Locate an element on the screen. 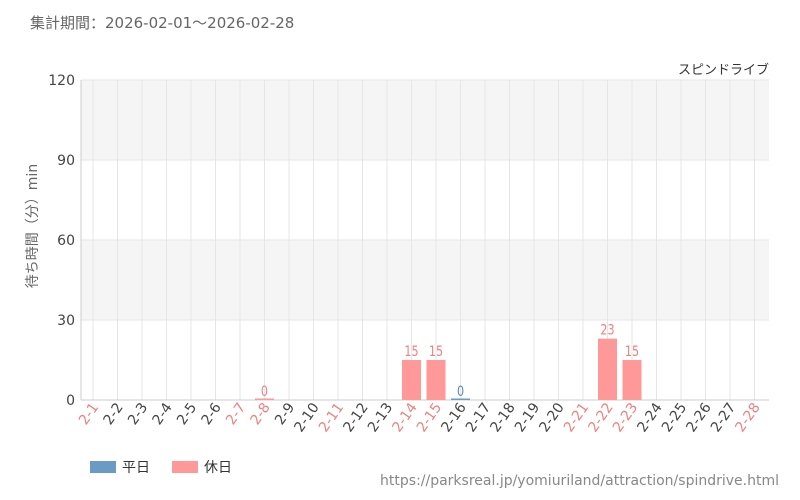  bars is located at coordinates (448, 369).